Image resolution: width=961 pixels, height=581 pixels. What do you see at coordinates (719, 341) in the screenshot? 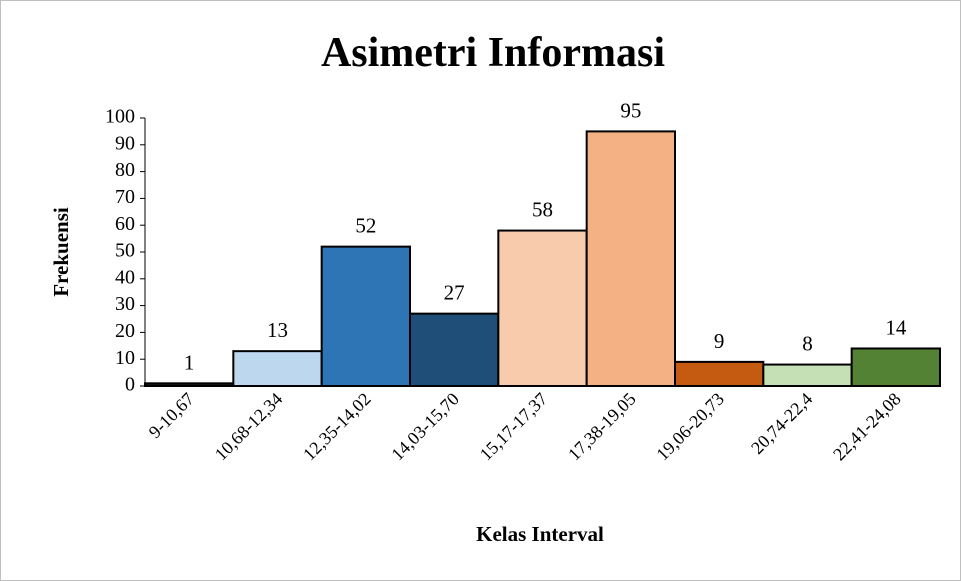
I see `value-label: 9` at bounding box center [719, 341].